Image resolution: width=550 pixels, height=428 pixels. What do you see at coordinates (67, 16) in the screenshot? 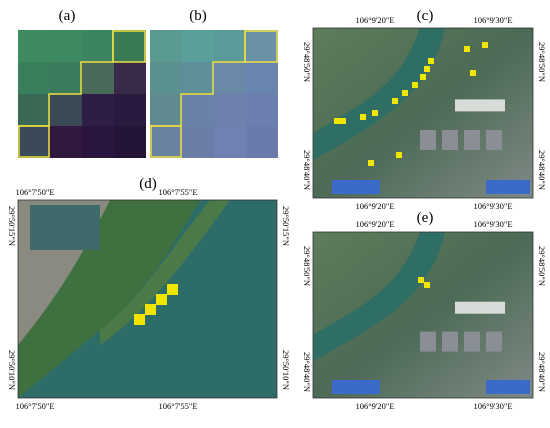
I see `panel-label: (a)` at bounding box center [67, 16].